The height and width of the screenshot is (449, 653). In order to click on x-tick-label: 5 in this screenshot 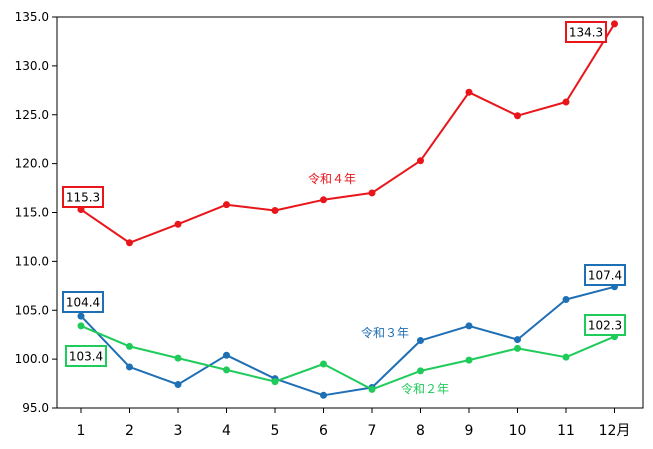, I will do `click(275, 431)`.